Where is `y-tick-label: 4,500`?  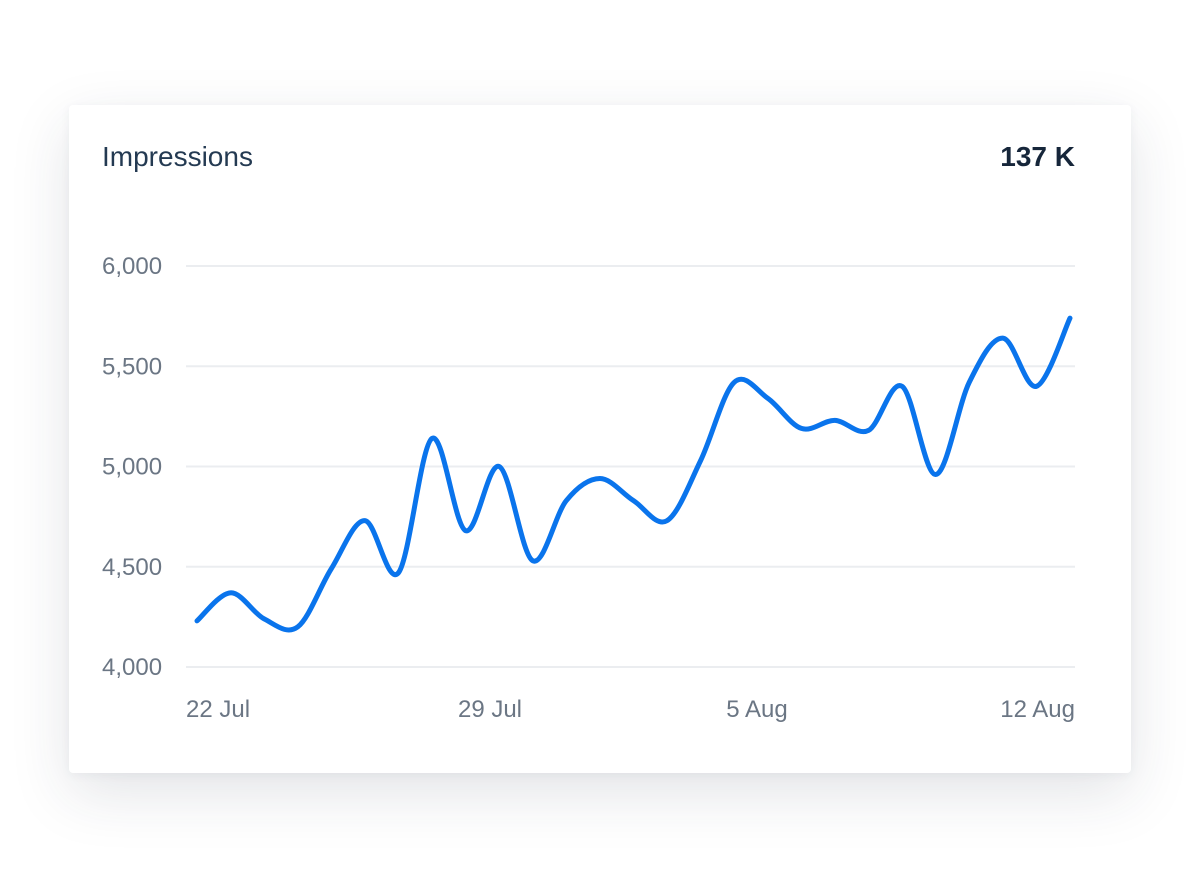 y-tick-label: 4,500 is located at coordinates (132, 567).